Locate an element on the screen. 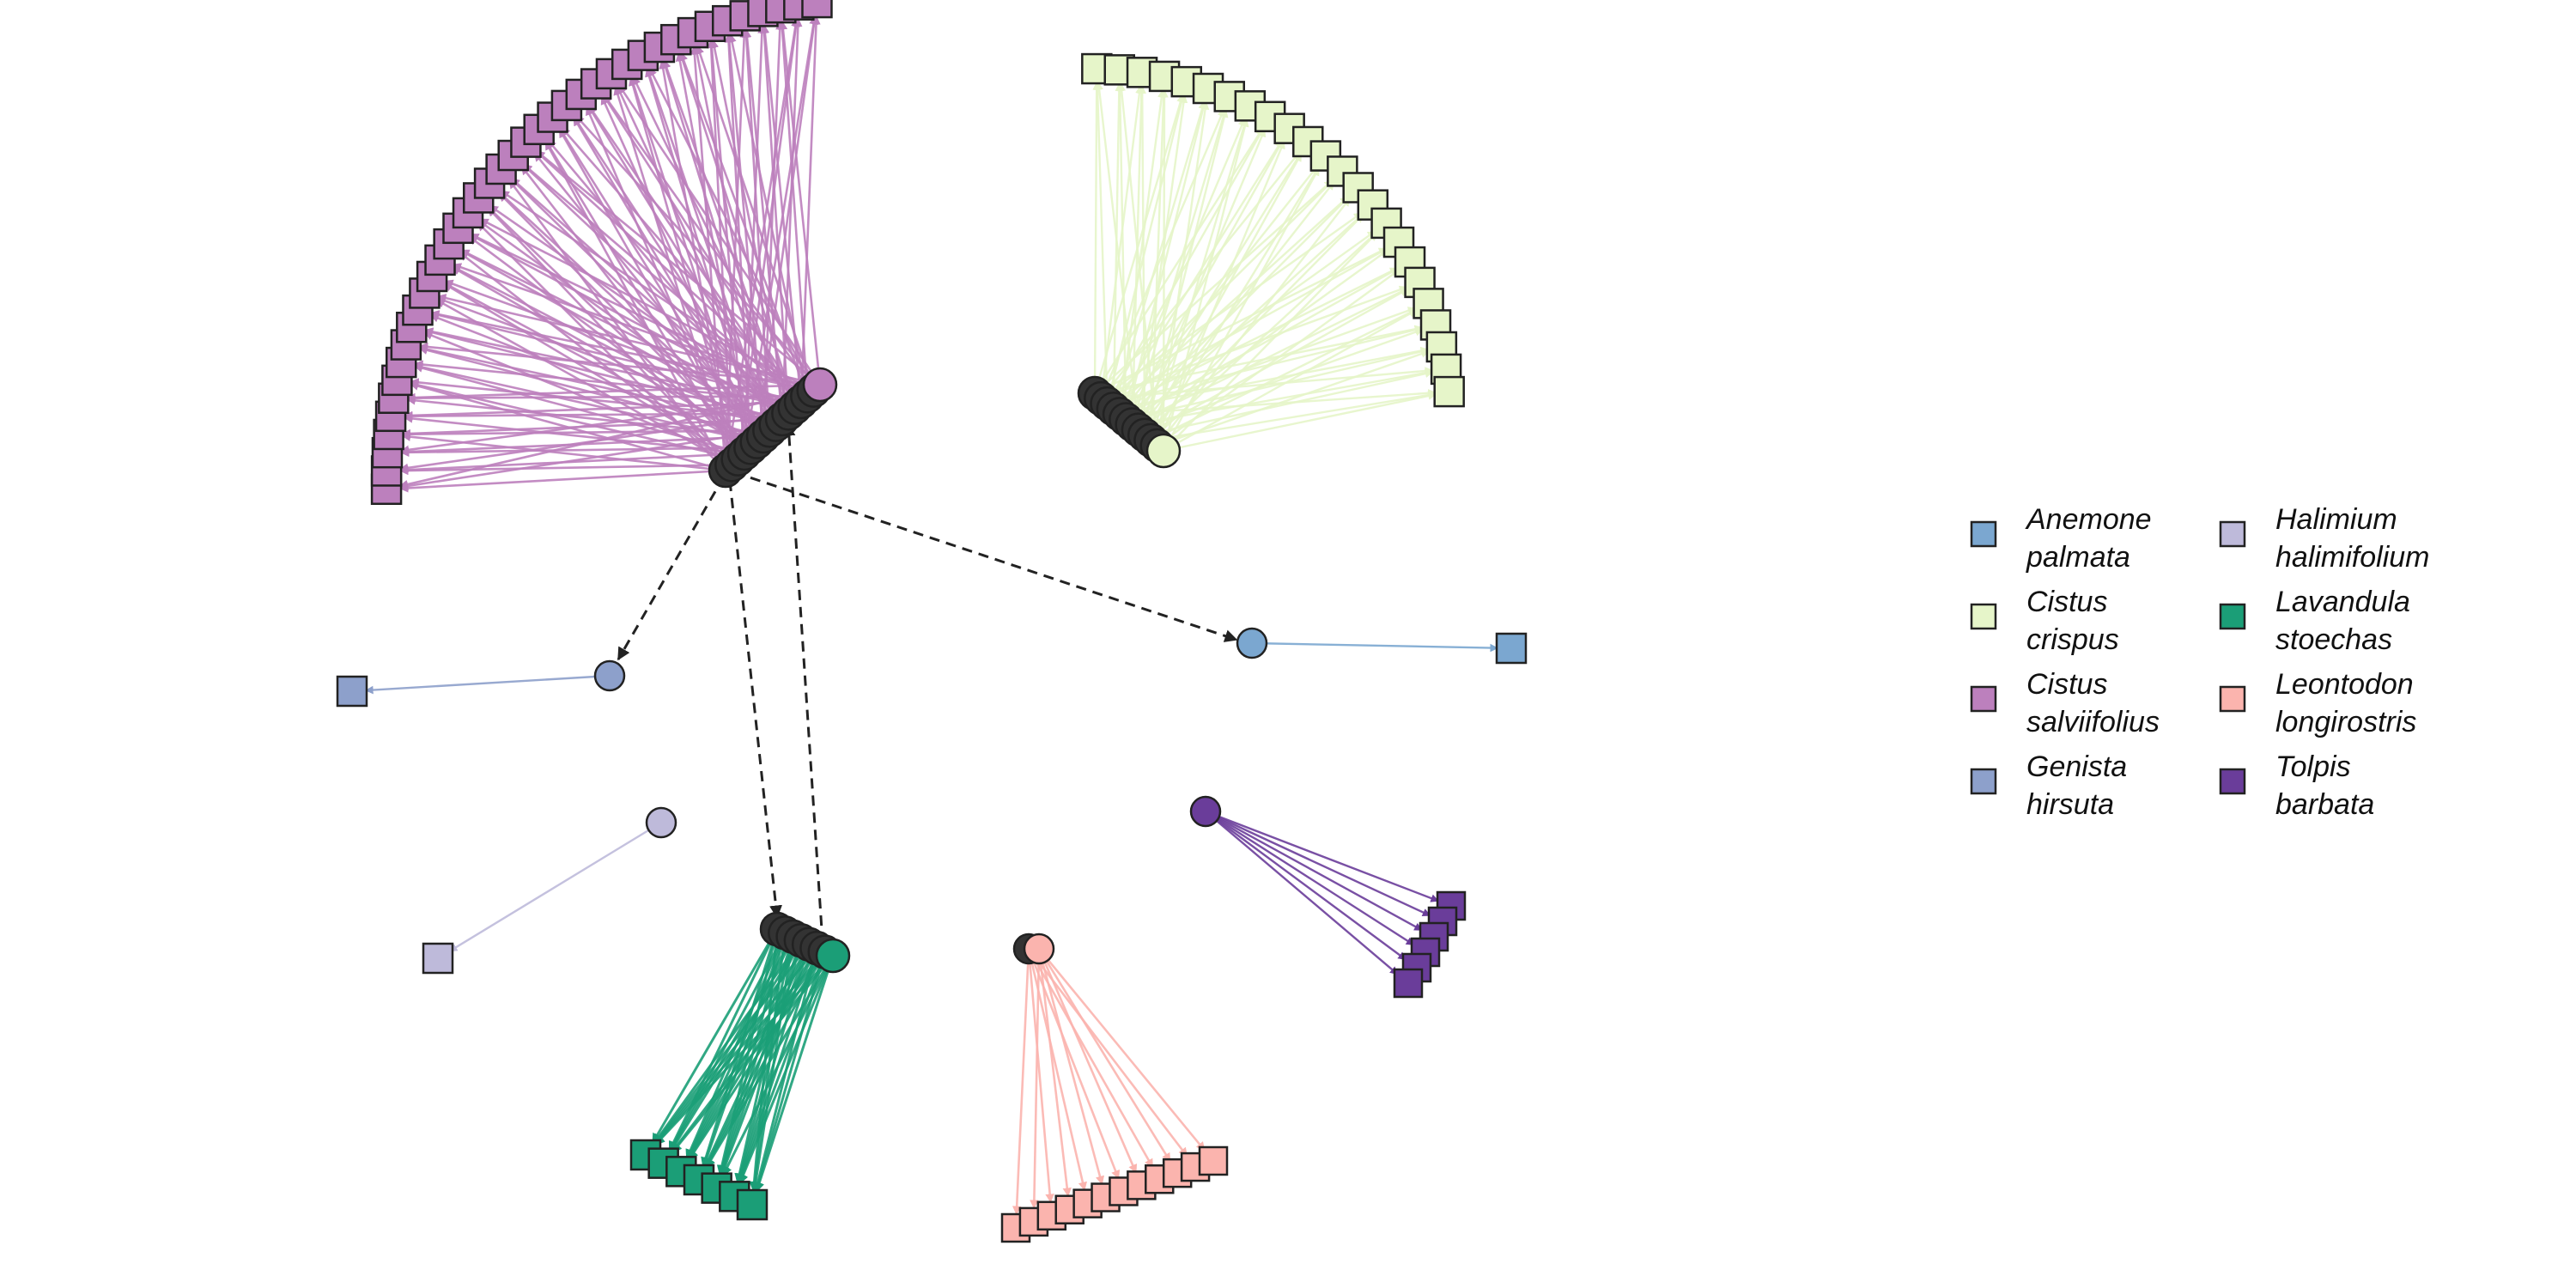 This screenshot has width=2576, height=1288. legend-epithet: hirsuta is located at coordinates (2070, 804).